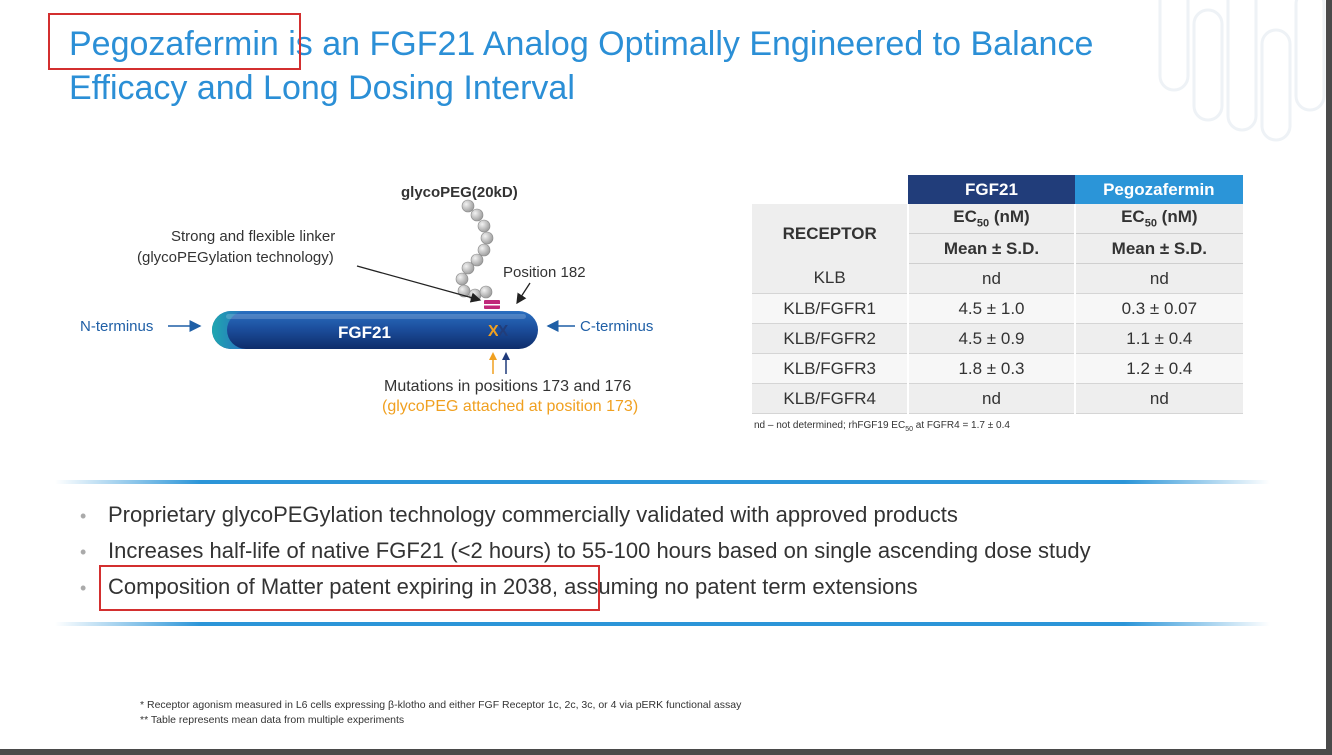 Image resolution: width=1332 pixels, height=755 pixels. What do you see at coordinates (830, 398) in the screenshot?
I see `receptor-cell: KLB/FGFR4` at bounding box center [830, 398].